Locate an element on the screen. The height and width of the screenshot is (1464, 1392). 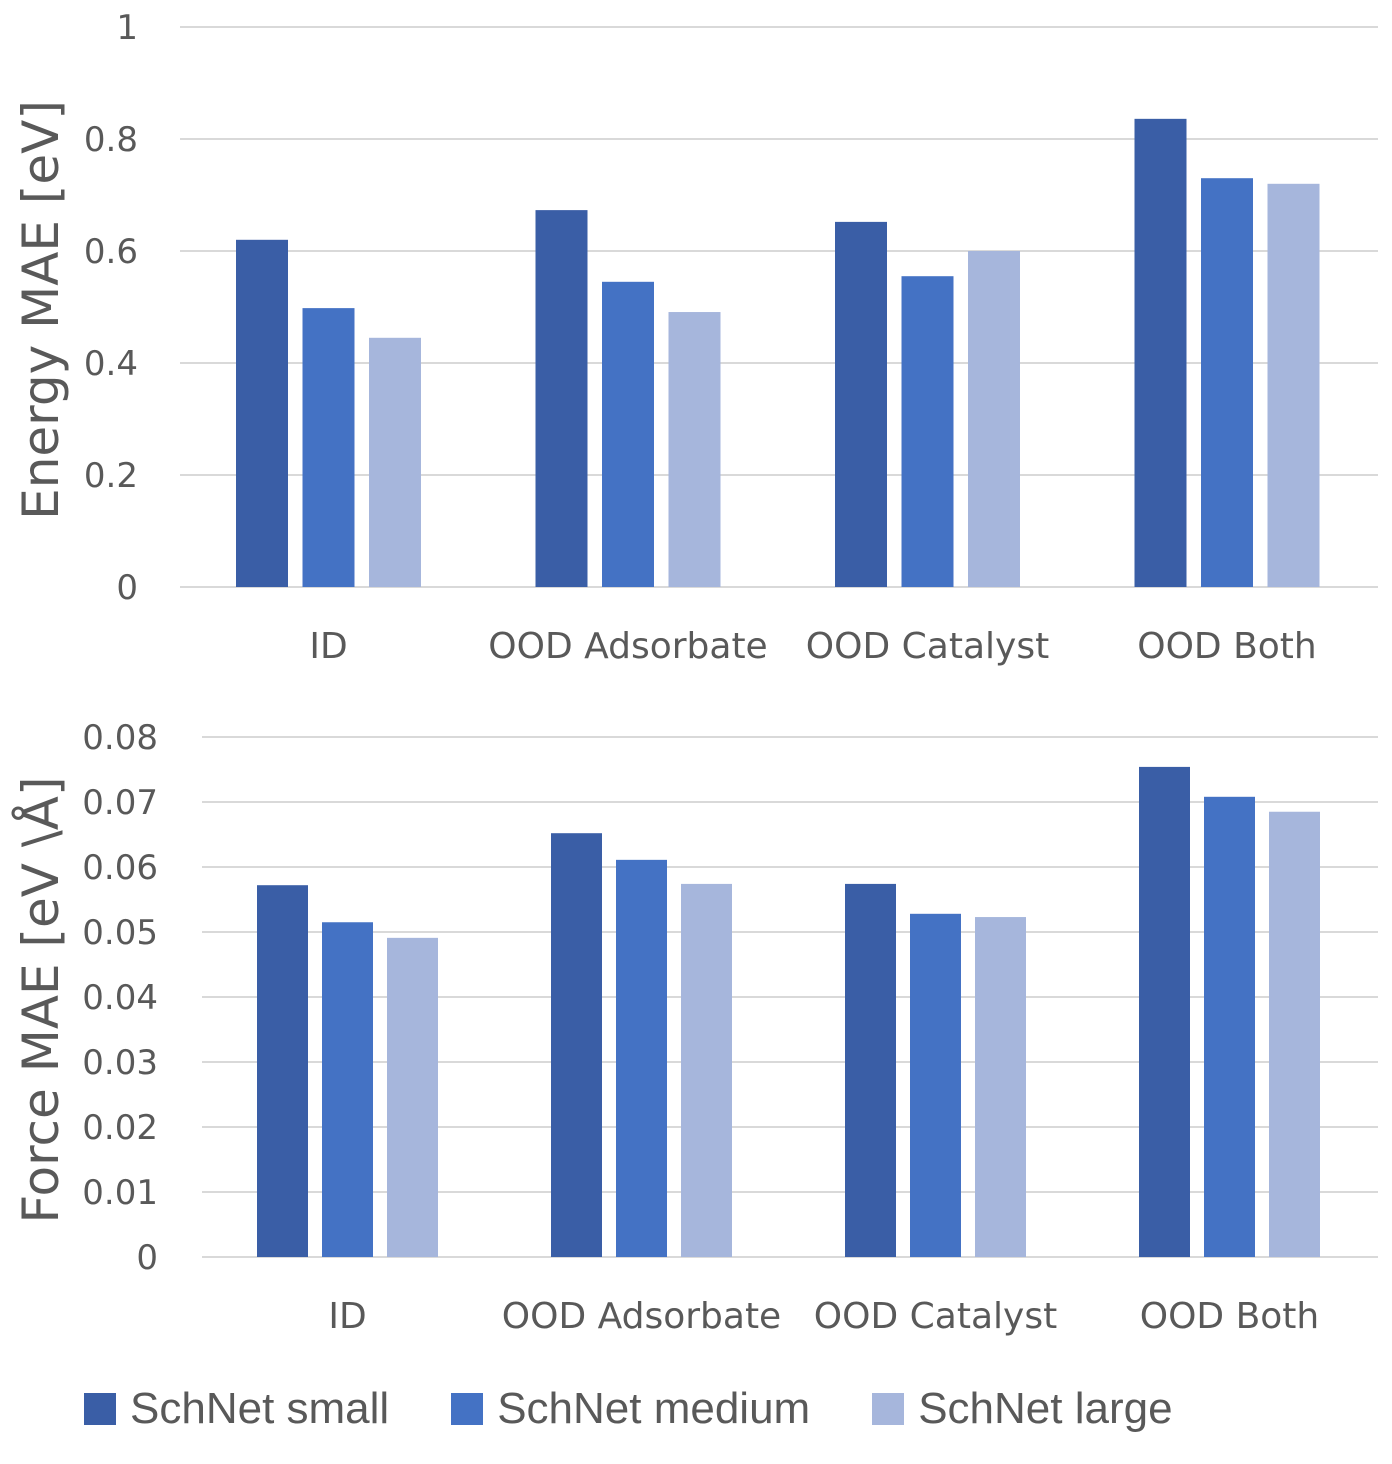
legend: SchNet small SchNet medium SchNet large is located at coordinates (659, 1409).